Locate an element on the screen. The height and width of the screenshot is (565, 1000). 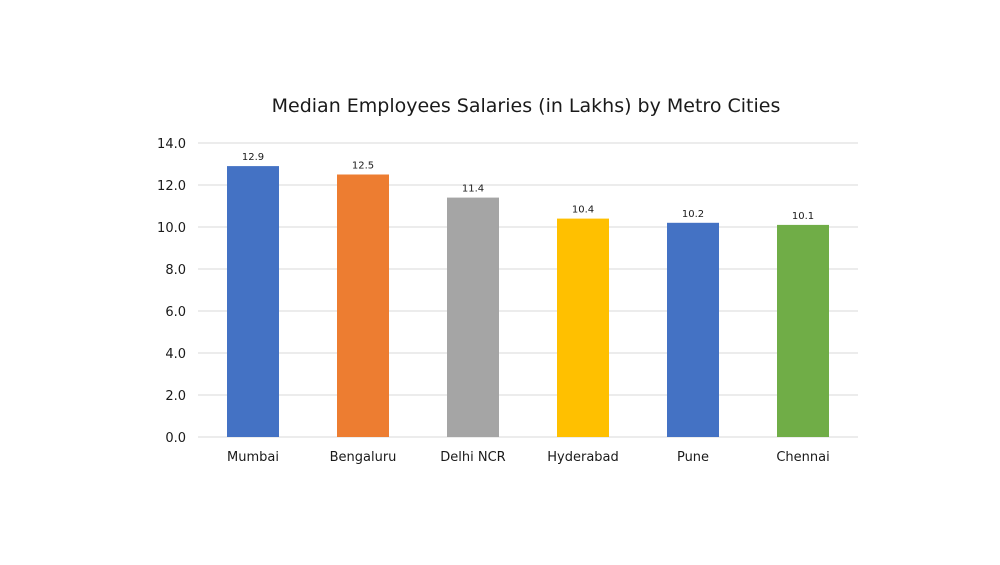
y-tick-label: 10.0 is located at coordinates (171, 228).